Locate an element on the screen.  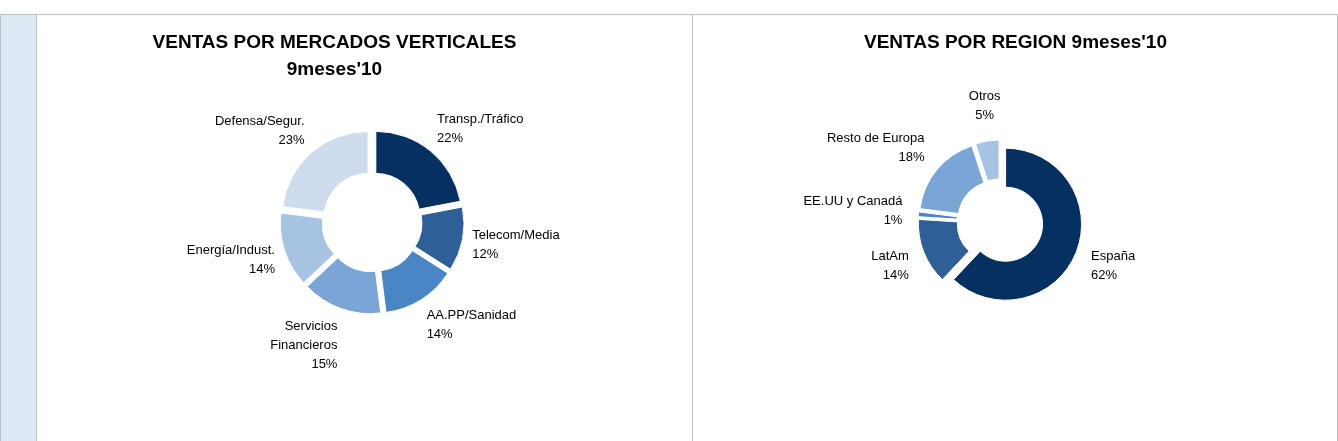
data-label: 1% is located at coordinates (893, 220).